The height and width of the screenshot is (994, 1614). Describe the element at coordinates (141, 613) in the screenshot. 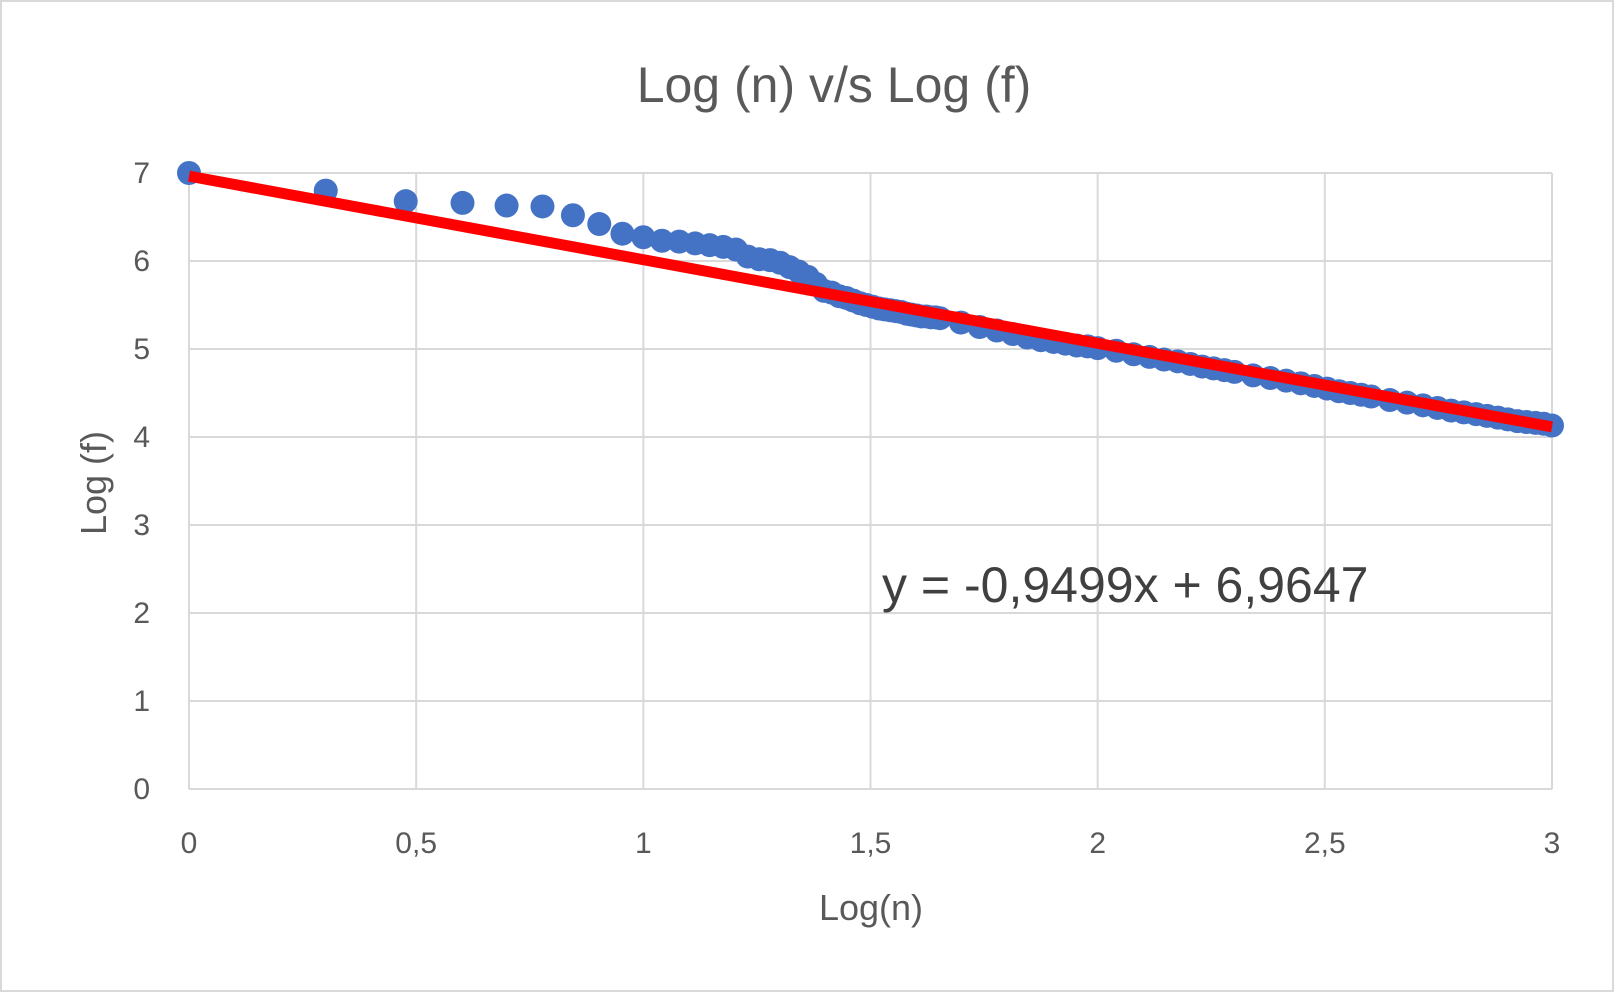

I see `y-tick-label: 2` at that location.